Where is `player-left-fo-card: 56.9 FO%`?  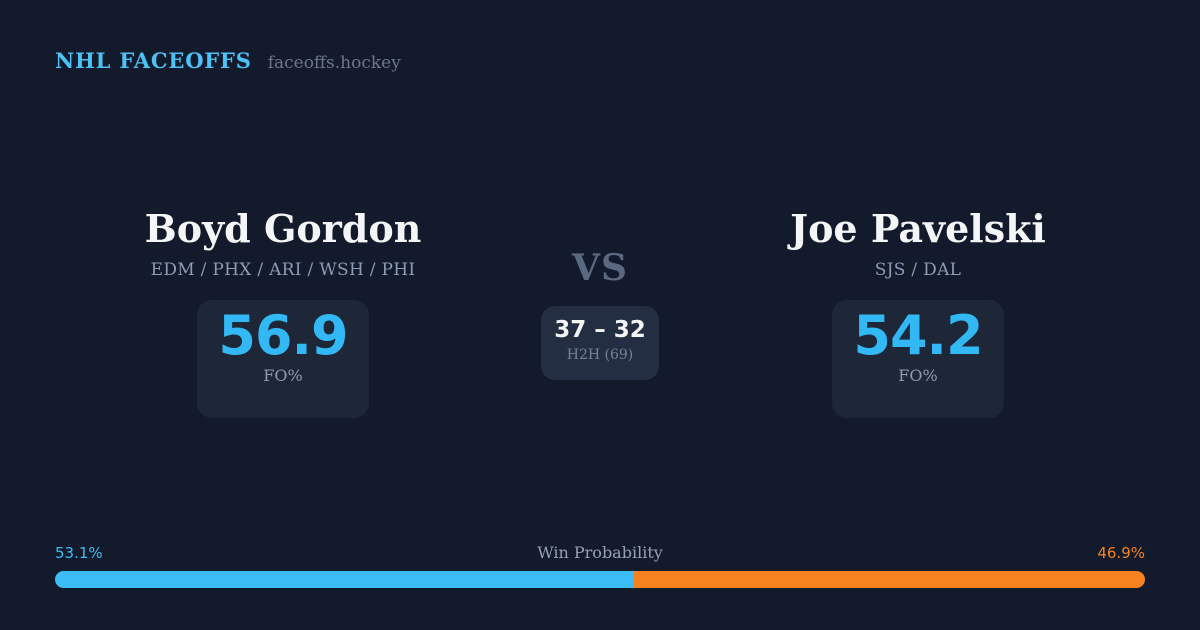 player-left-fo-card: 56.9 FO% is located at coordinates (283, 358).